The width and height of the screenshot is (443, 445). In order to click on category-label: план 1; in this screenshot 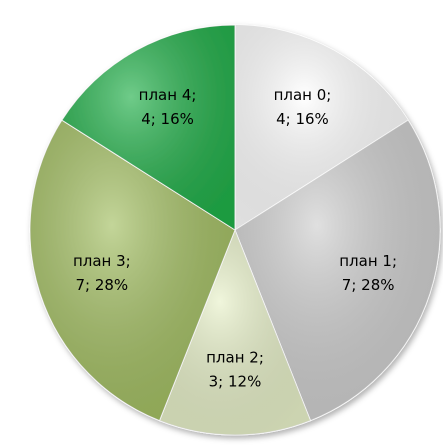, I will do `click(368, 261)`.